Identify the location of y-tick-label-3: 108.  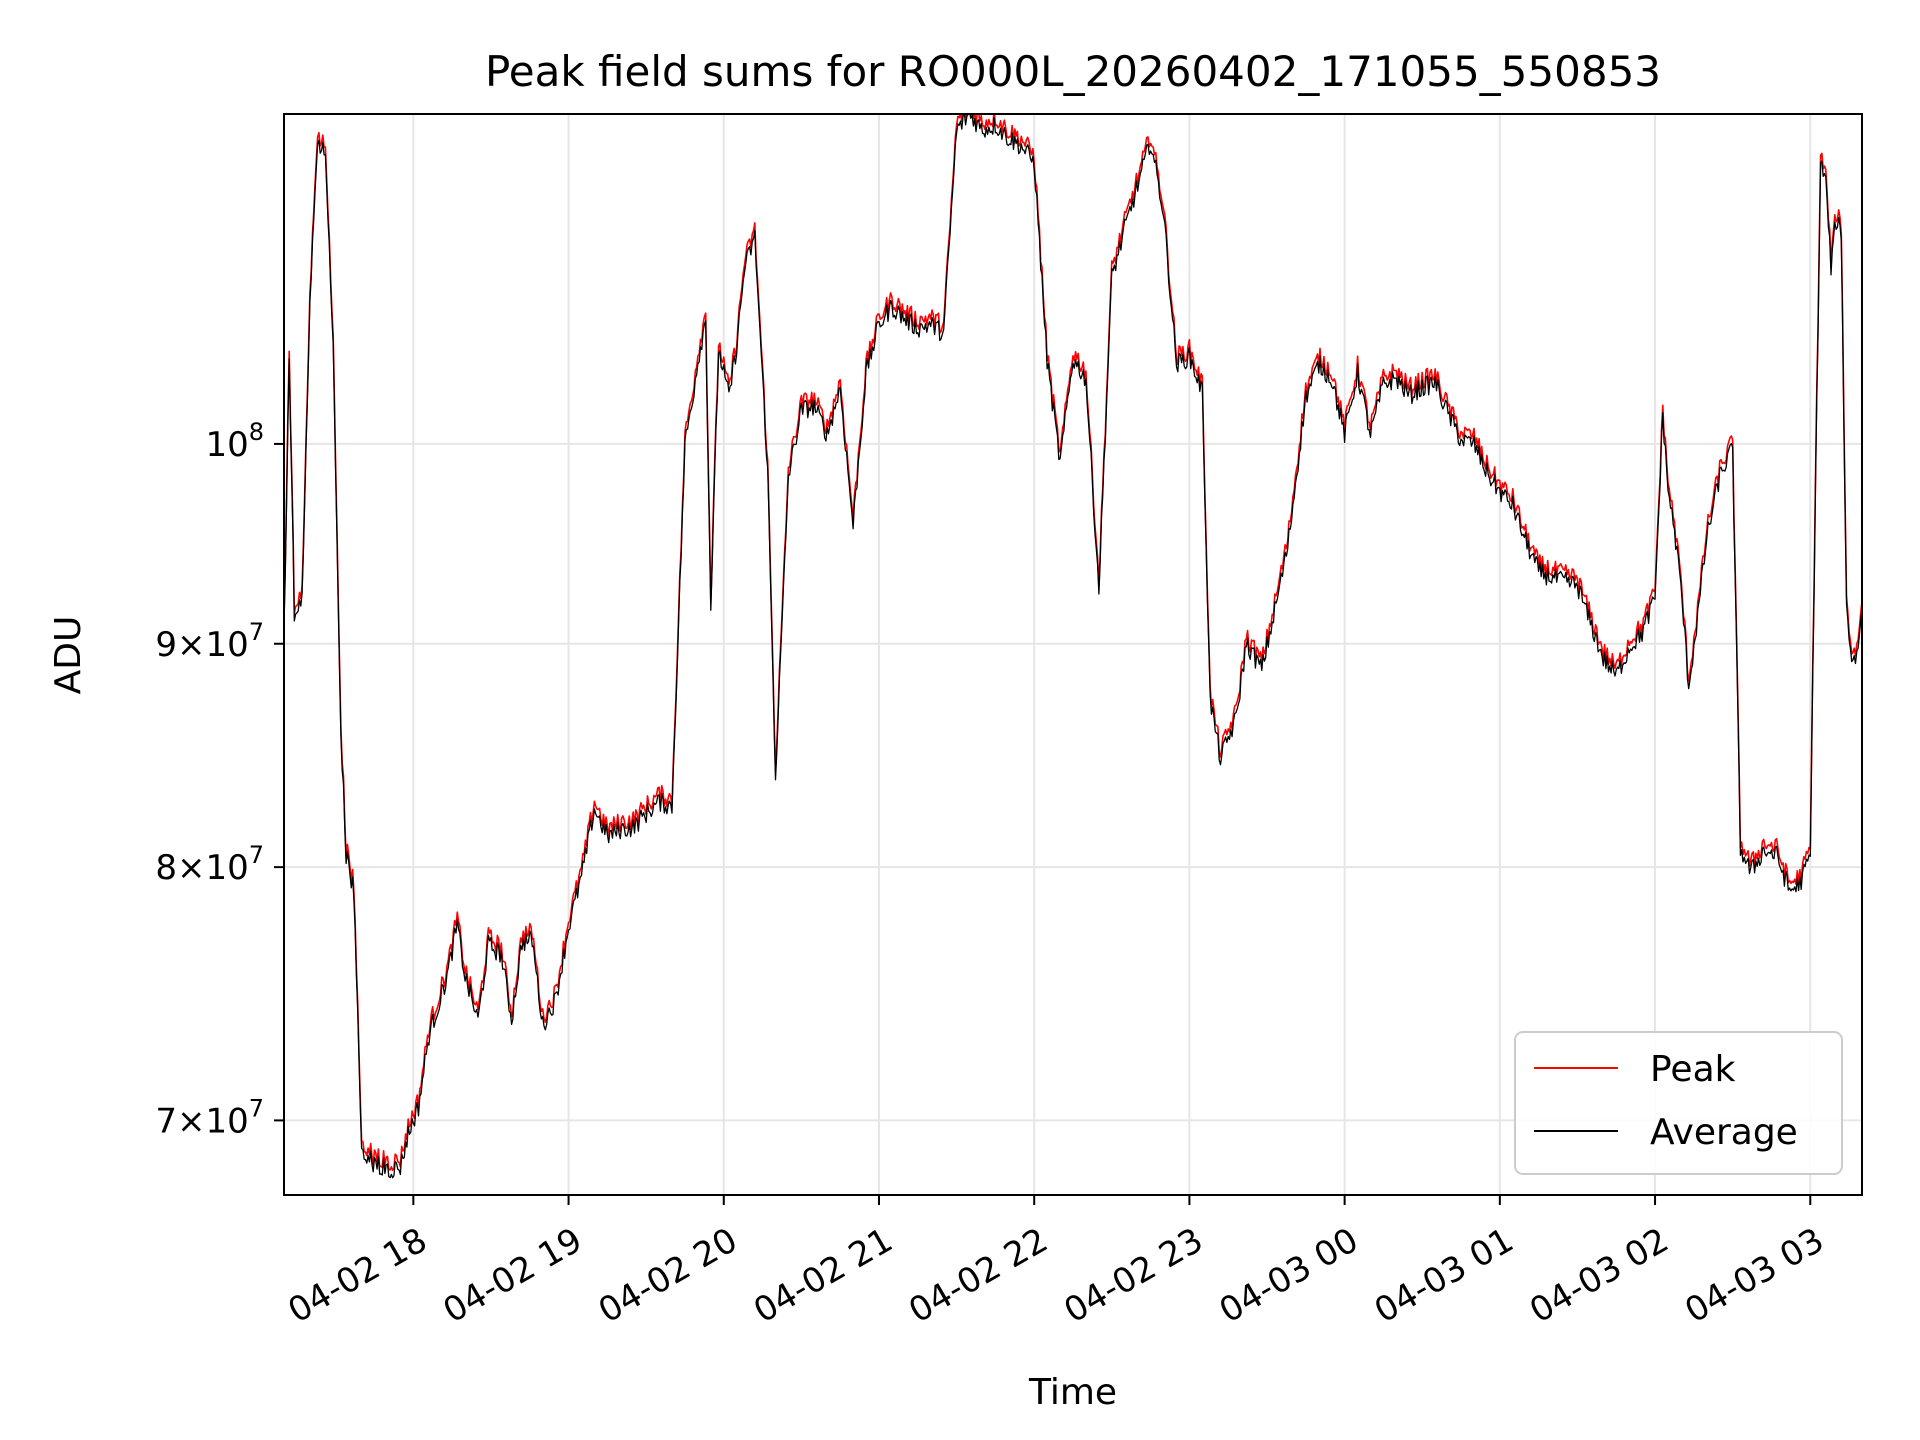
(234, 441).